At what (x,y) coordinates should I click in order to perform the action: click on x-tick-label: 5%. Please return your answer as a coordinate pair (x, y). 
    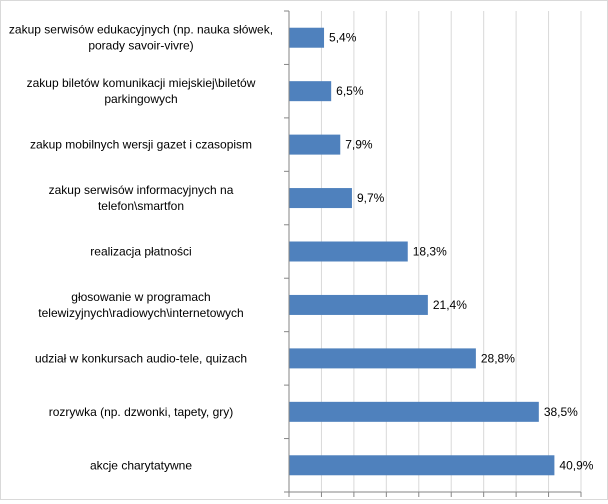
    Looking at the image, I should click on (322, 498).